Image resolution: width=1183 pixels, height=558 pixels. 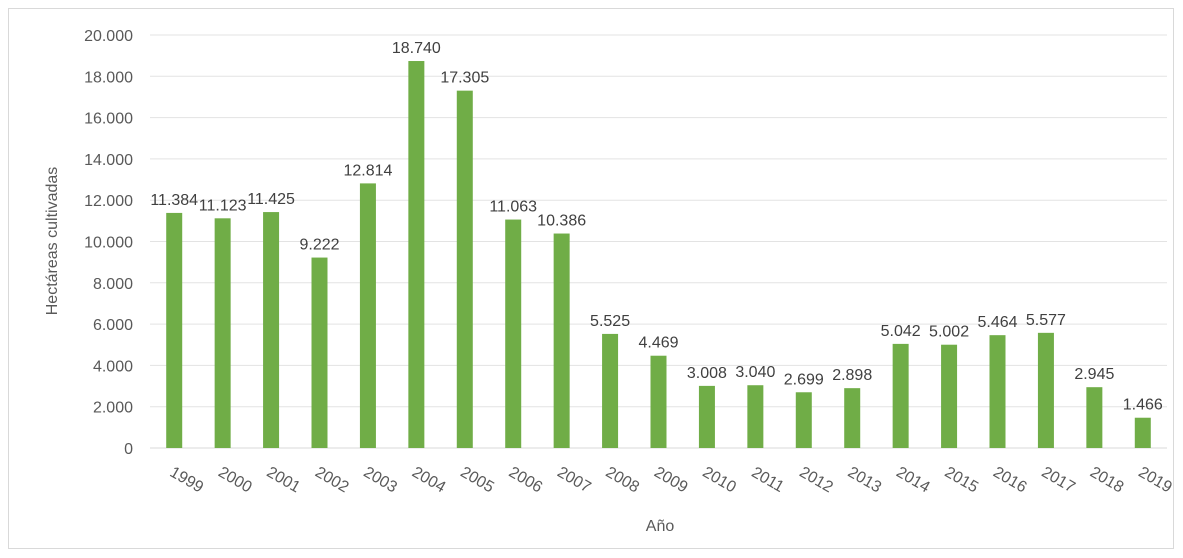 I want to click on data-label-2013: 2.898, so click(x=852, y=375).